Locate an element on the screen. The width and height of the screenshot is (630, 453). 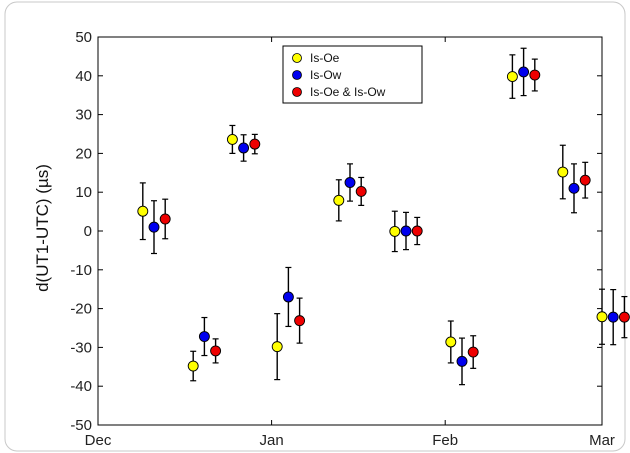
x-tick-label: Jan is located at coordinates (272, 440).